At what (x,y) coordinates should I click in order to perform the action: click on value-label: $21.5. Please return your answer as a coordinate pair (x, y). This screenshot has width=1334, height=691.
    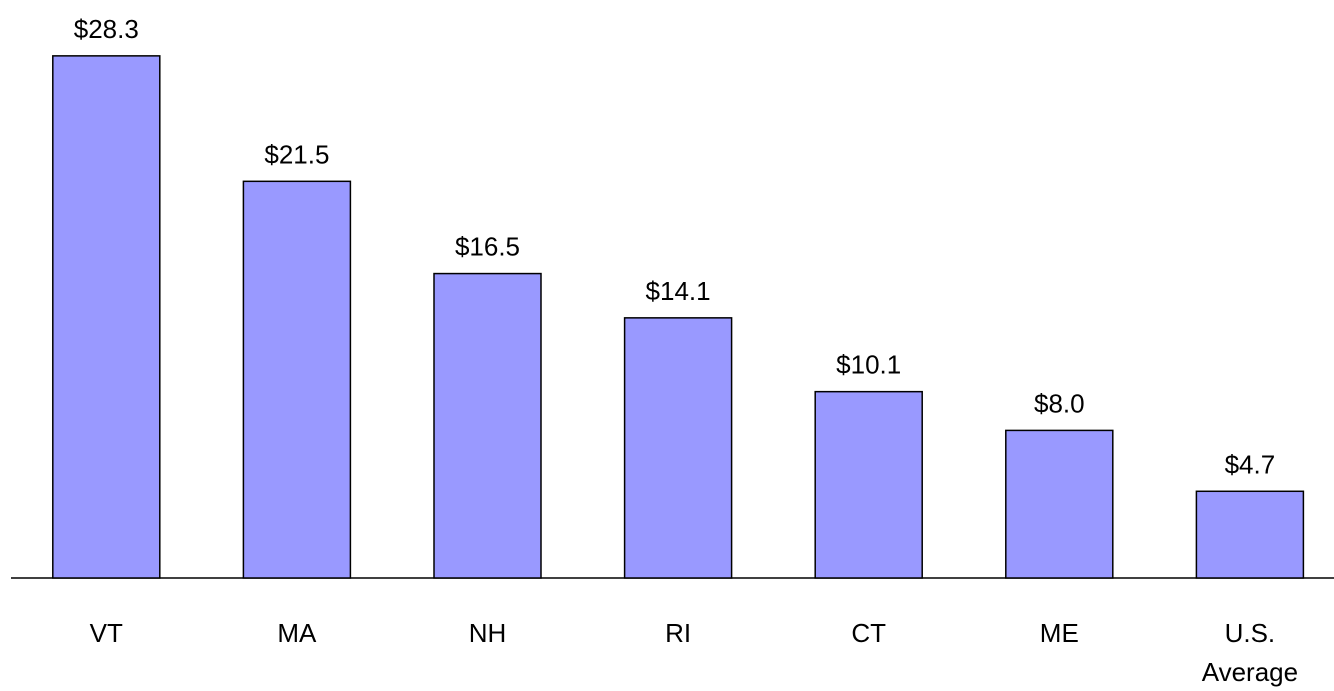
    Looking at the image, I should click on (296, 154).